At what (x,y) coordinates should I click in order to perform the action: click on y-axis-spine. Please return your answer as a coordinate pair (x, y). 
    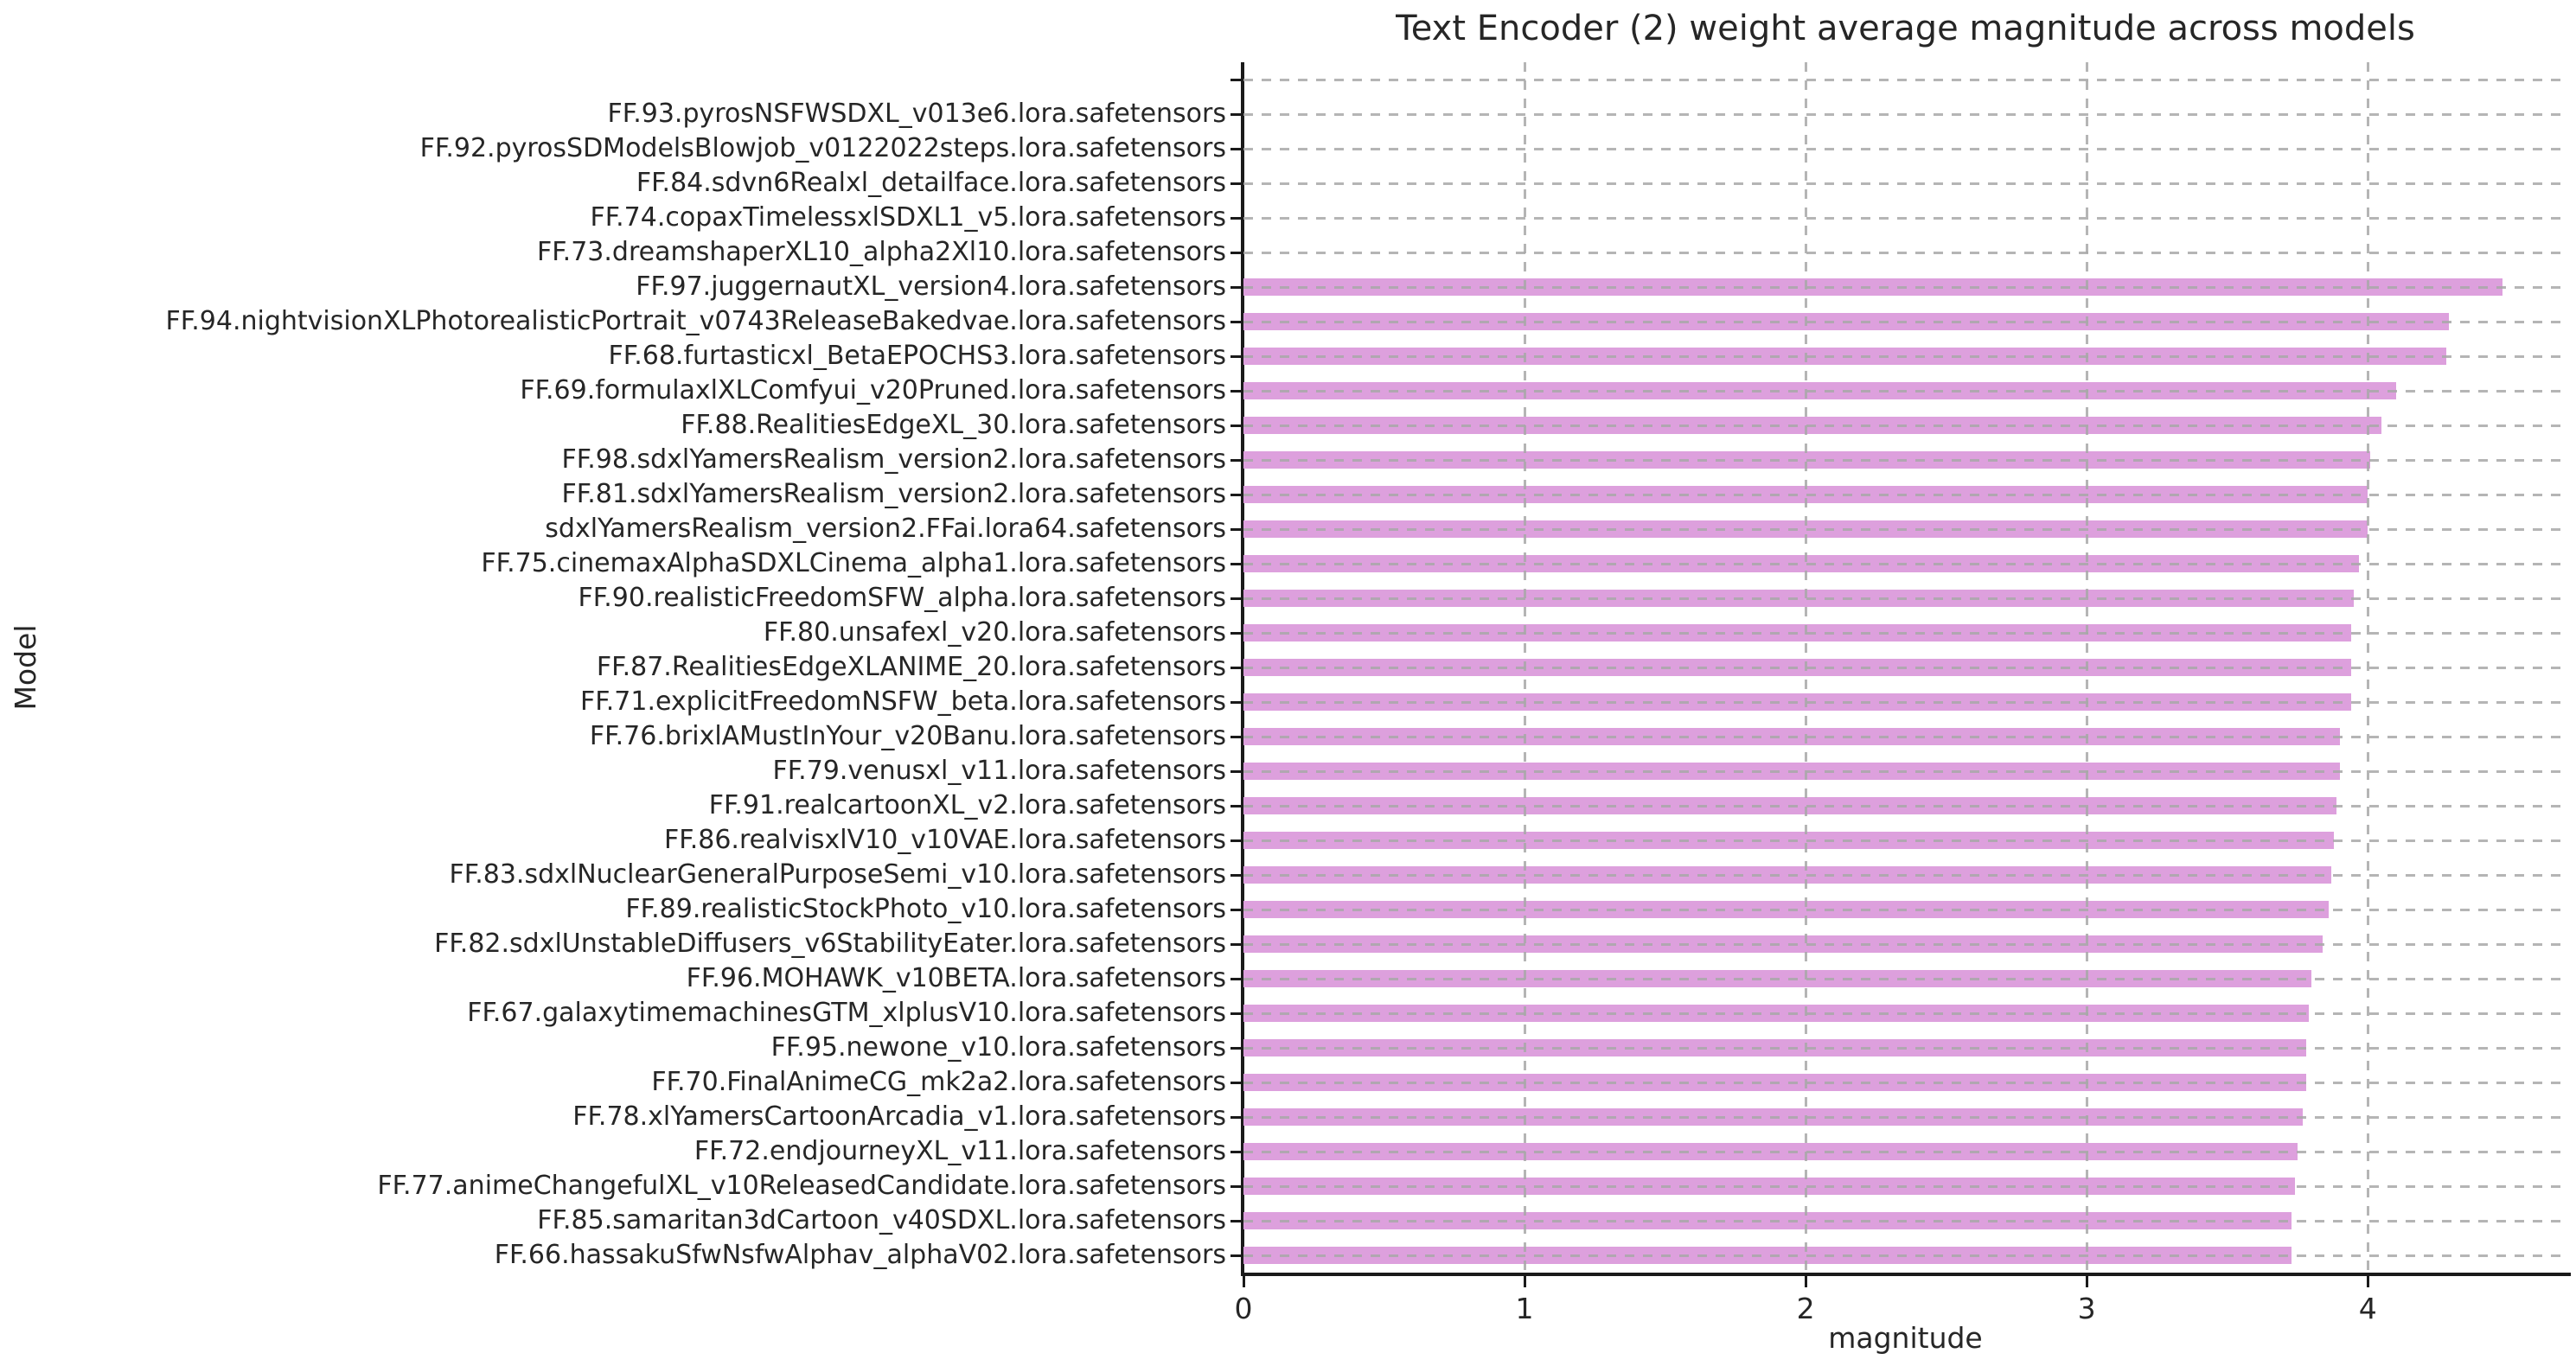
    Looking at the image, I should click on (1243, 669).